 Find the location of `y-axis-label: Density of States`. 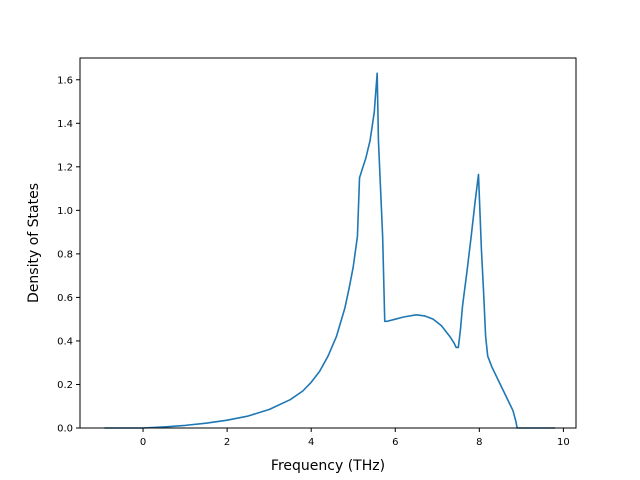

y-axis-label: Density of States is located at coordinates (34, 243).